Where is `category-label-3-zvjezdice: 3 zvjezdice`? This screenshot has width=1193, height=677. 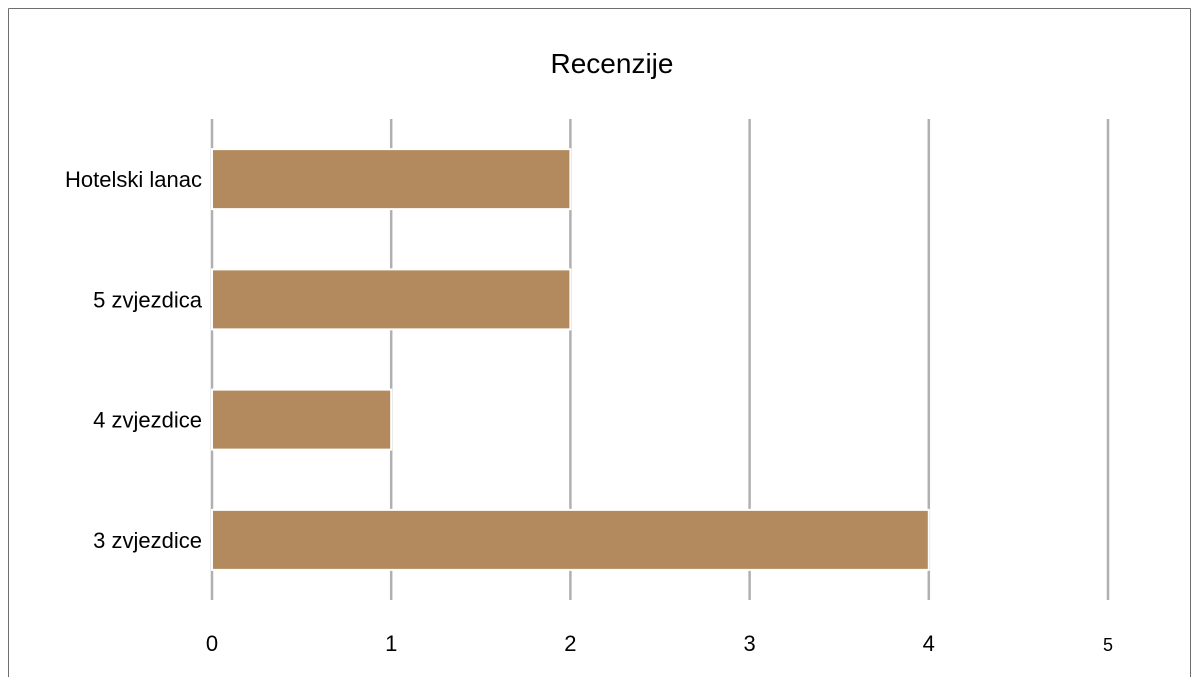
category-label-3-zvjezdice: 3 zvjezdice is located at coordinates (147, 540).